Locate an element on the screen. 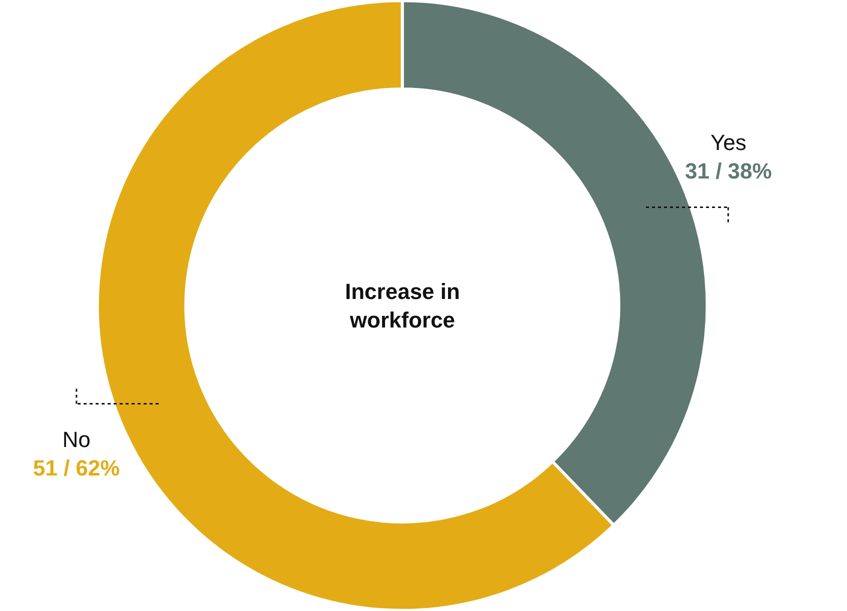  slice-label: No is located at coordinates (76, 439).